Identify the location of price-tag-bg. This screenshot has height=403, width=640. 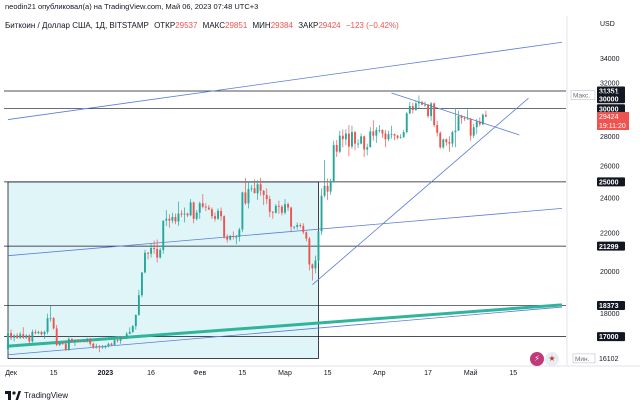
(611, 246).